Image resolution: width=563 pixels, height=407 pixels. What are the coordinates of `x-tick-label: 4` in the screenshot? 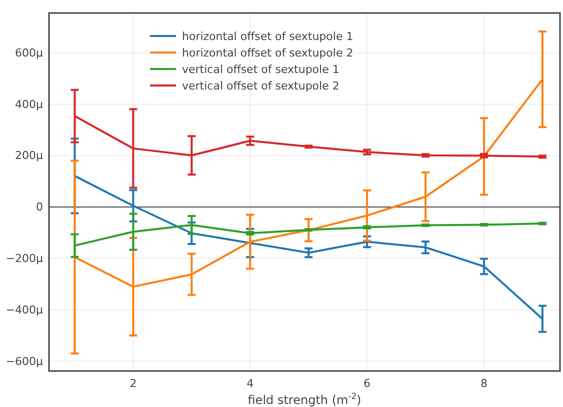 It's located at (250, 383).